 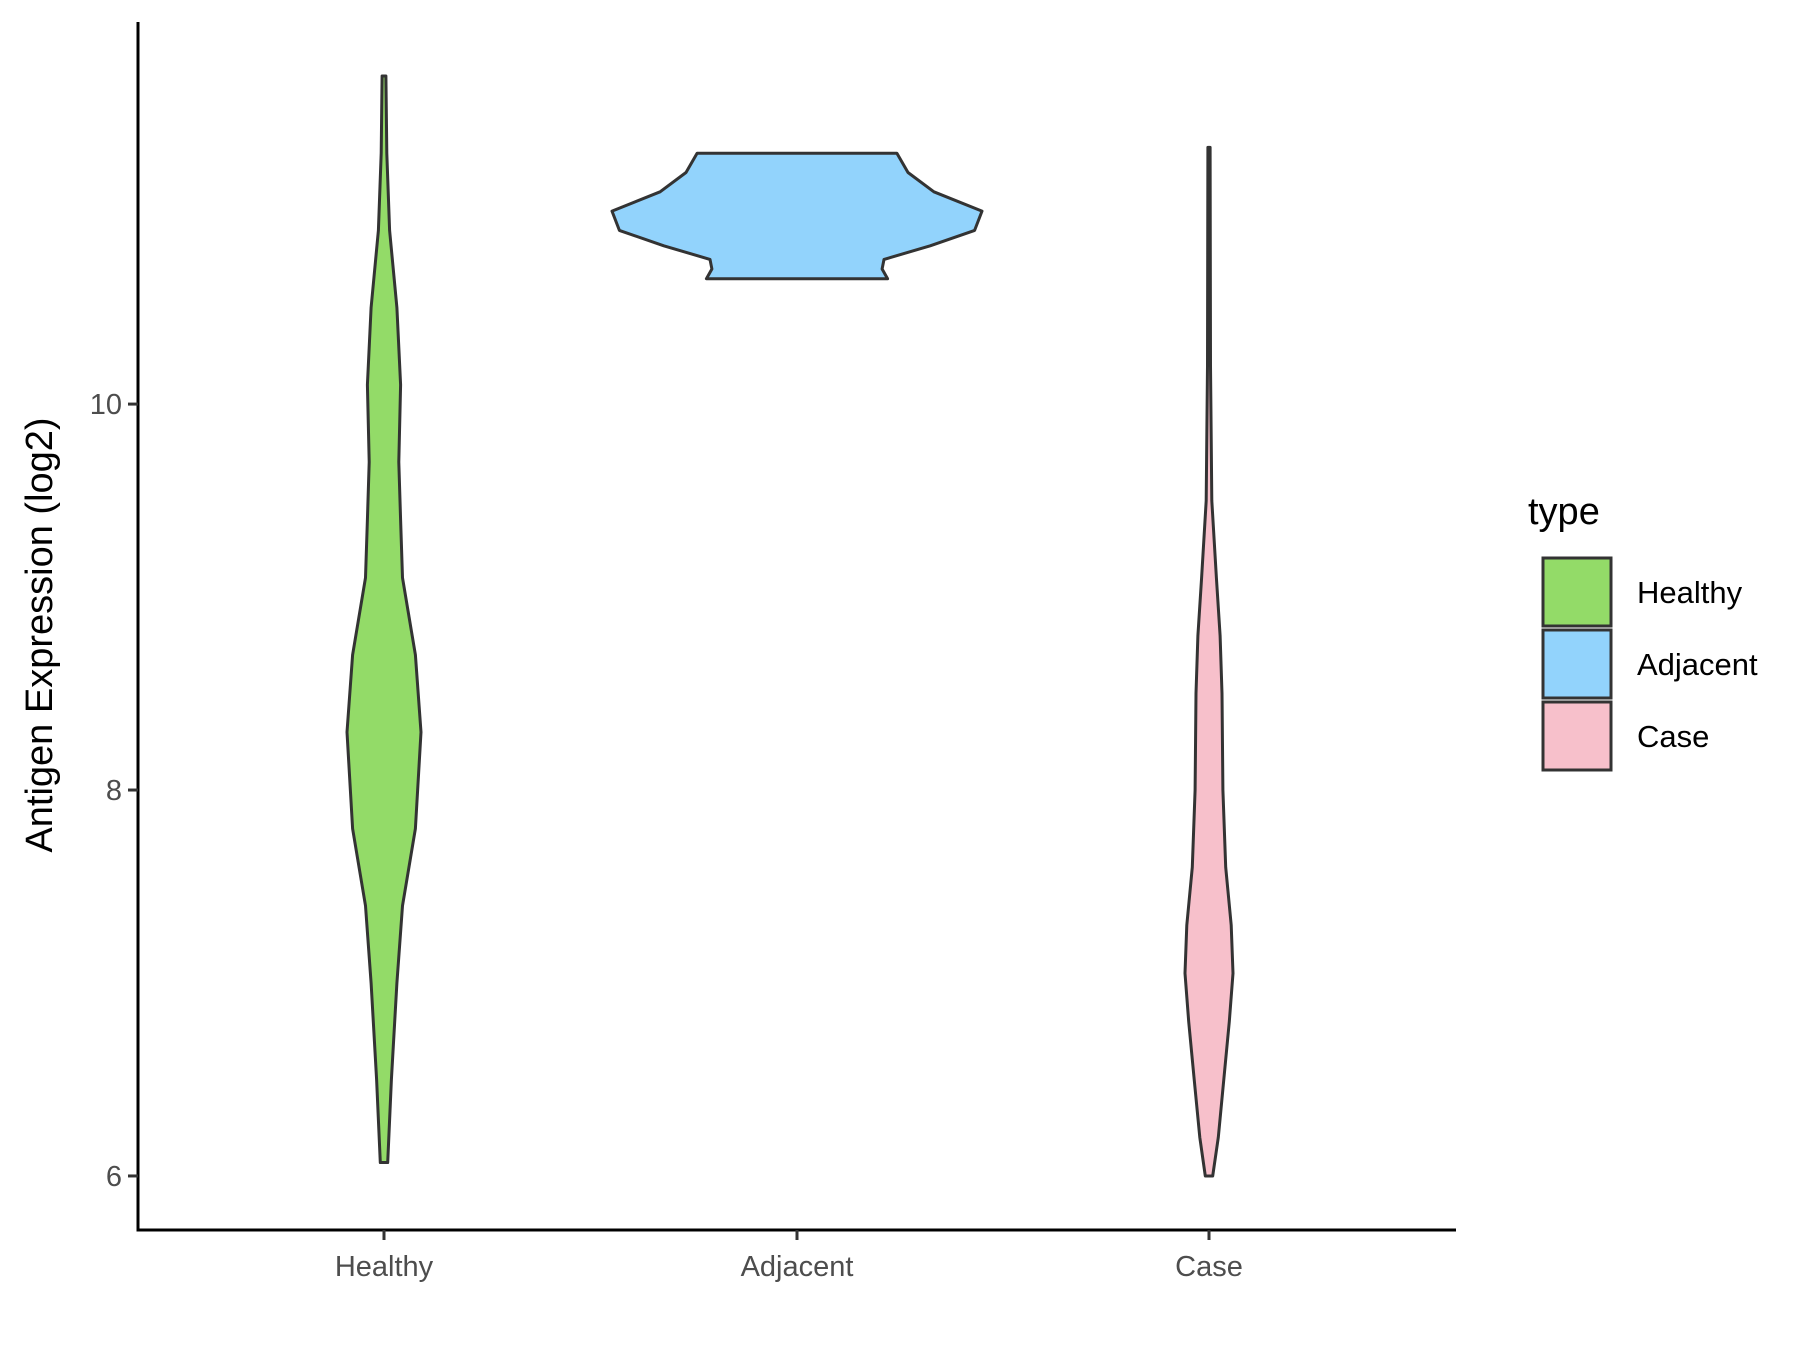 What do you see at coordinates (1577, 664) in the screenshot?
I see `legend-key-adjacent` at bounding box center [1577, 664].